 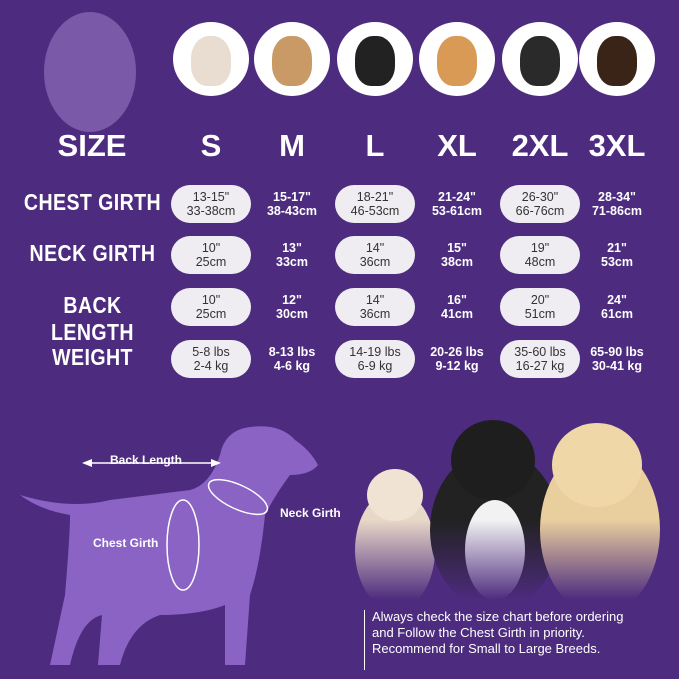 What do you see at coordinates (540, 300) in the screenshot?
I see `imperial-value: 20"` at bounding box center [540, 300].